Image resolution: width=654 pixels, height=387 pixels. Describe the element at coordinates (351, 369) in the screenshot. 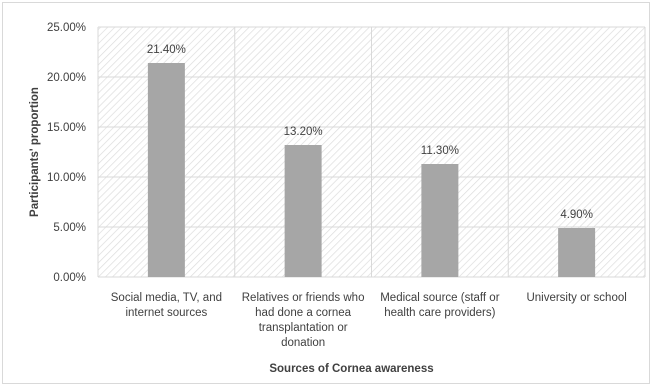

I see `x-axis-title: Sources of Cornea awareness` at that location.